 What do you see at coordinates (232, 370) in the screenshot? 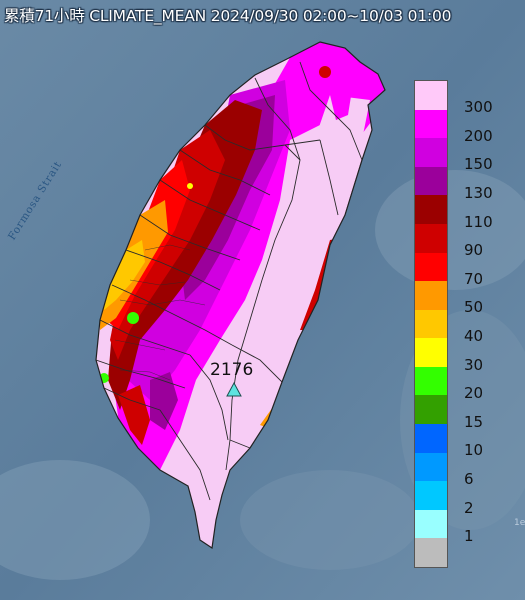
I see `max-rainfall-label: 2176` at bounding box center [232, 370].